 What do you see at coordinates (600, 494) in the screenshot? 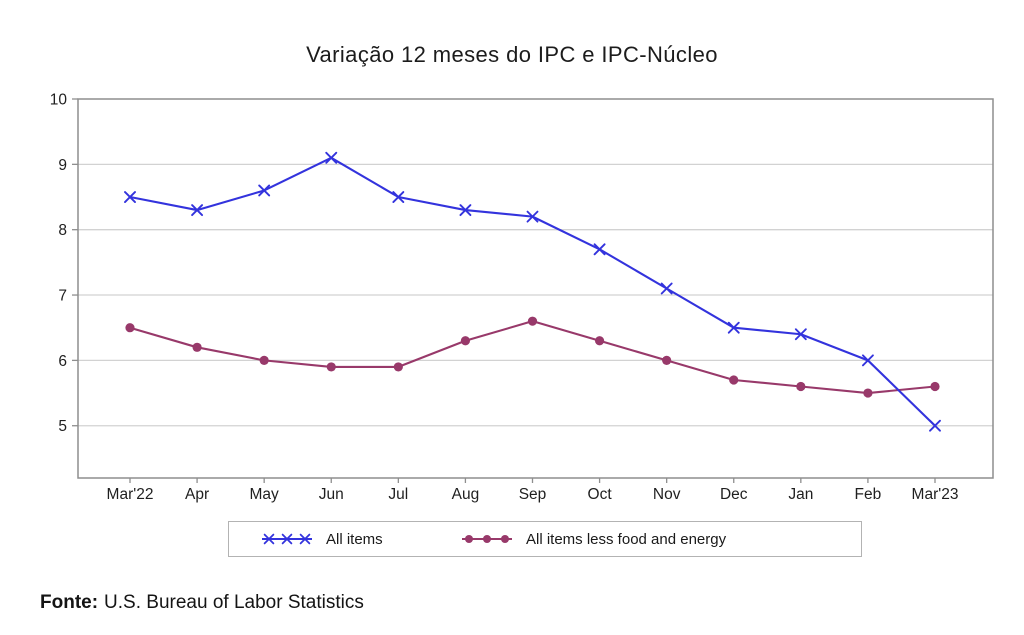
I see `x-tick-label: Oct` at bounding box center [600, 494].